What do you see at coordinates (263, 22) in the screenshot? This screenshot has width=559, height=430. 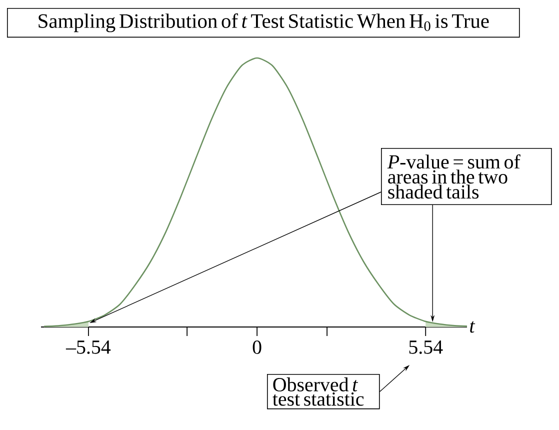 I see `chart-title: Sampling Distribution of t Test Statistic When H$_{0}$ is True` at bounding box center [263, 22].